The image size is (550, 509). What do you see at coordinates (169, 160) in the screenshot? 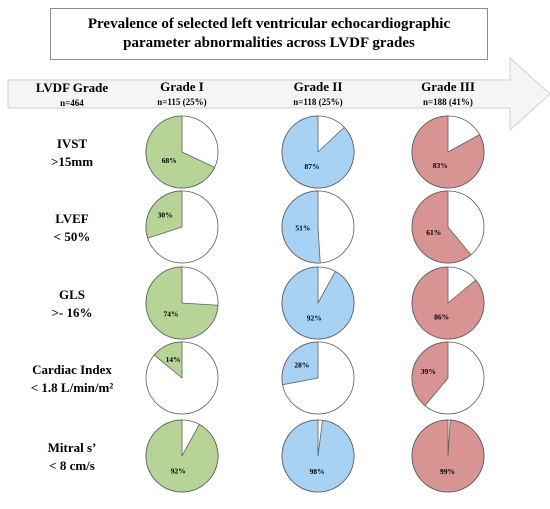
I see `pie-value-label-r1-g1: 68%` at bounding box center [169, 160].